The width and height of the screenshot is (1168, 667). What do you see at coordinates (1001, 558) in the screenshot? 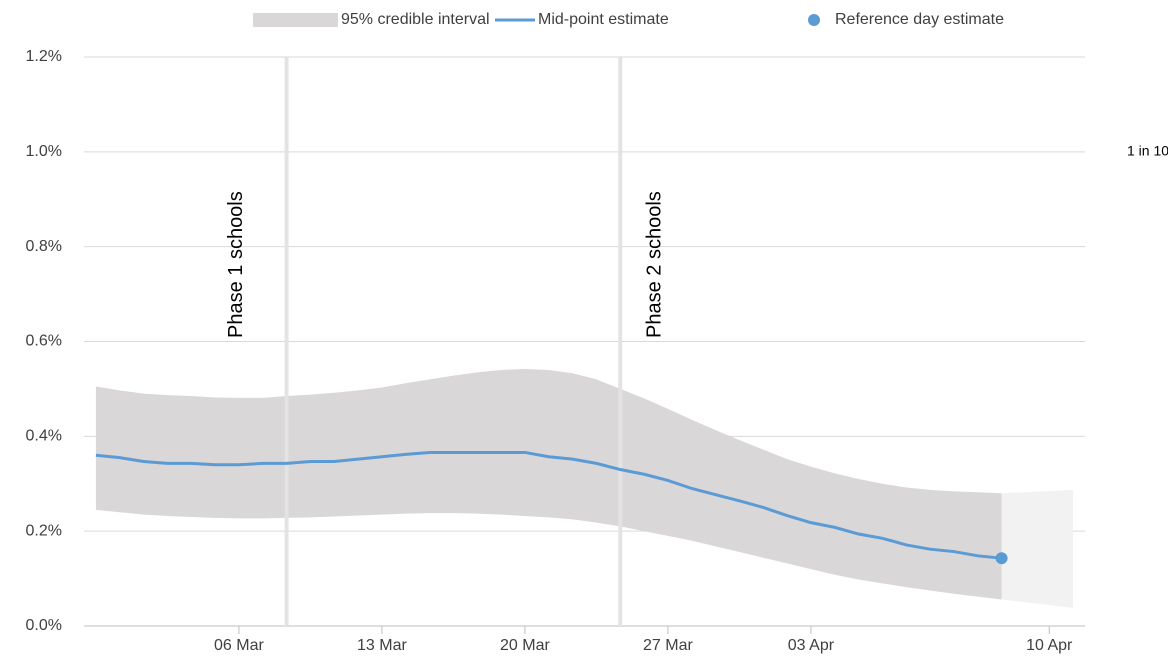
I see `reference-point` at bounding box center [1001, 558].